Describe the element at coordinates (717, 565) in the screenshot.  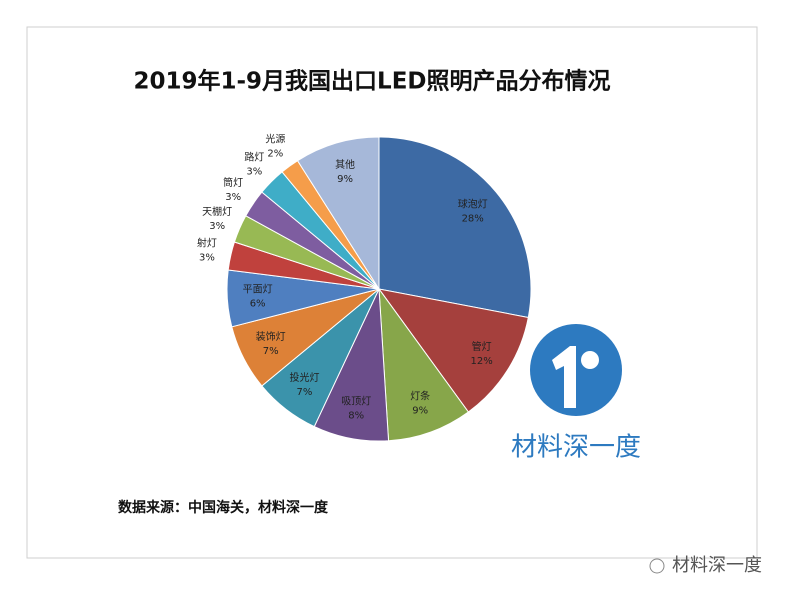
I see `watermark-text: 材料深一度` at that location.